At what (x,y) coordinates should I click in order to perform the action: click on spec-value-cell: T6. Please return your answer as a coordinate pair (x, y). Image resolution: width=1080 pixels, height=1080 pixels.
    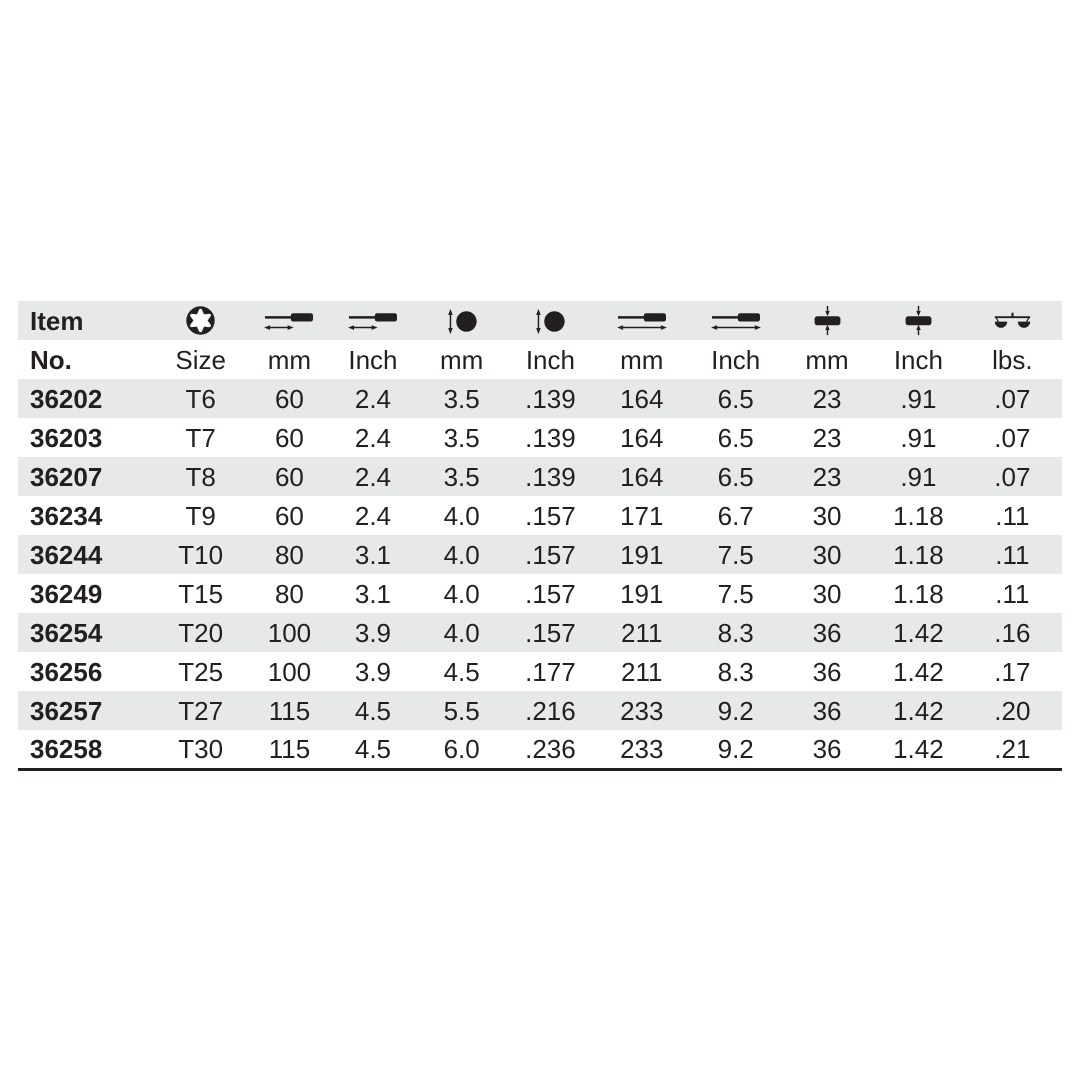
    Looking at the image, I should click on (200, 398).